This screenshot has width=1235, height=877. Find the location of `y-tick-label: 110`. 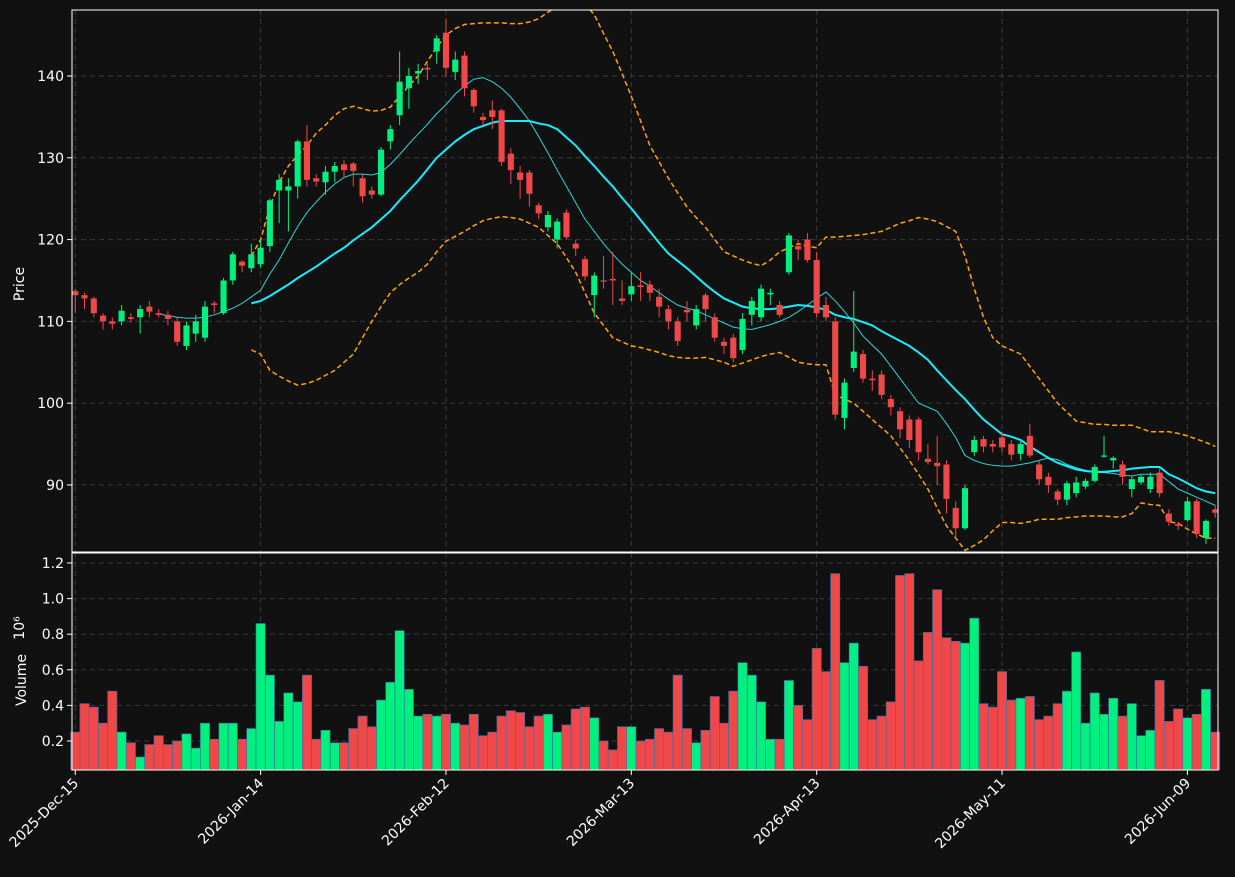

y-tick-label: 110 is located at coordinates (50, 322).